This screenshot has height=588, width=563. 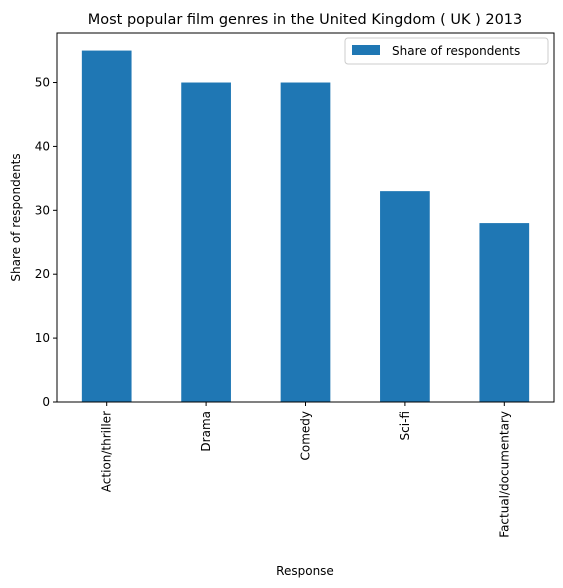 What do you see at coordinates (405, 296) in the screenshot?
I see `bar-sci-fi` at bounding box center [405, 296].